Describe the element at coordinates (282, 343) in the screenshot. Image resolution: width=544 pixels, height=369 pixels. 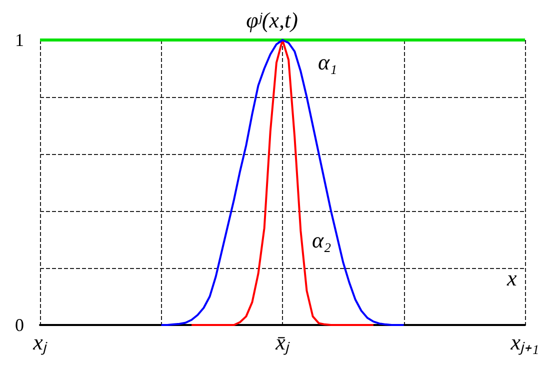
I see `x-tick-label: x̄ⱼ` at that location.